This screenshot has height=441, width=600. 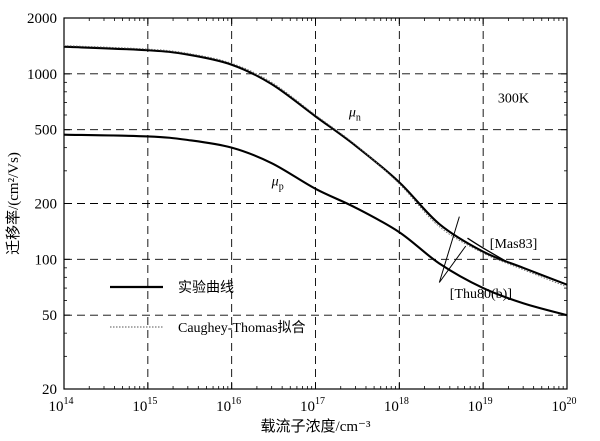 I want to click on y-tick-label: 50, so click(x=49, y=316).